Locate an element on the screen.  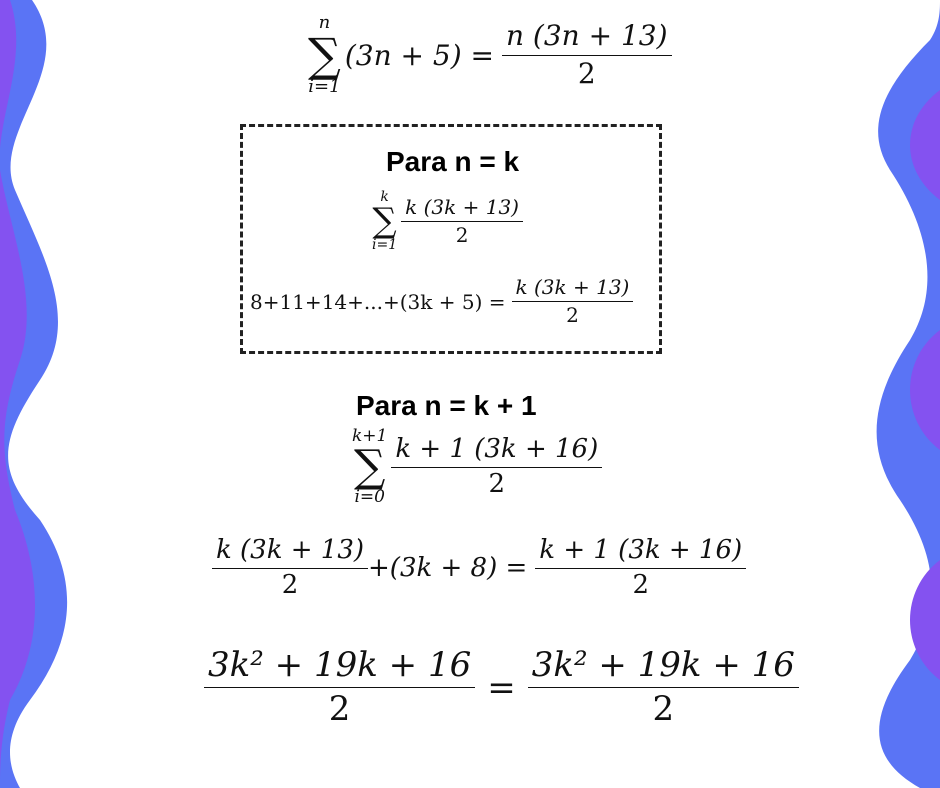
final-lhs-denominator: 2 is located at coordinates (339, 709).